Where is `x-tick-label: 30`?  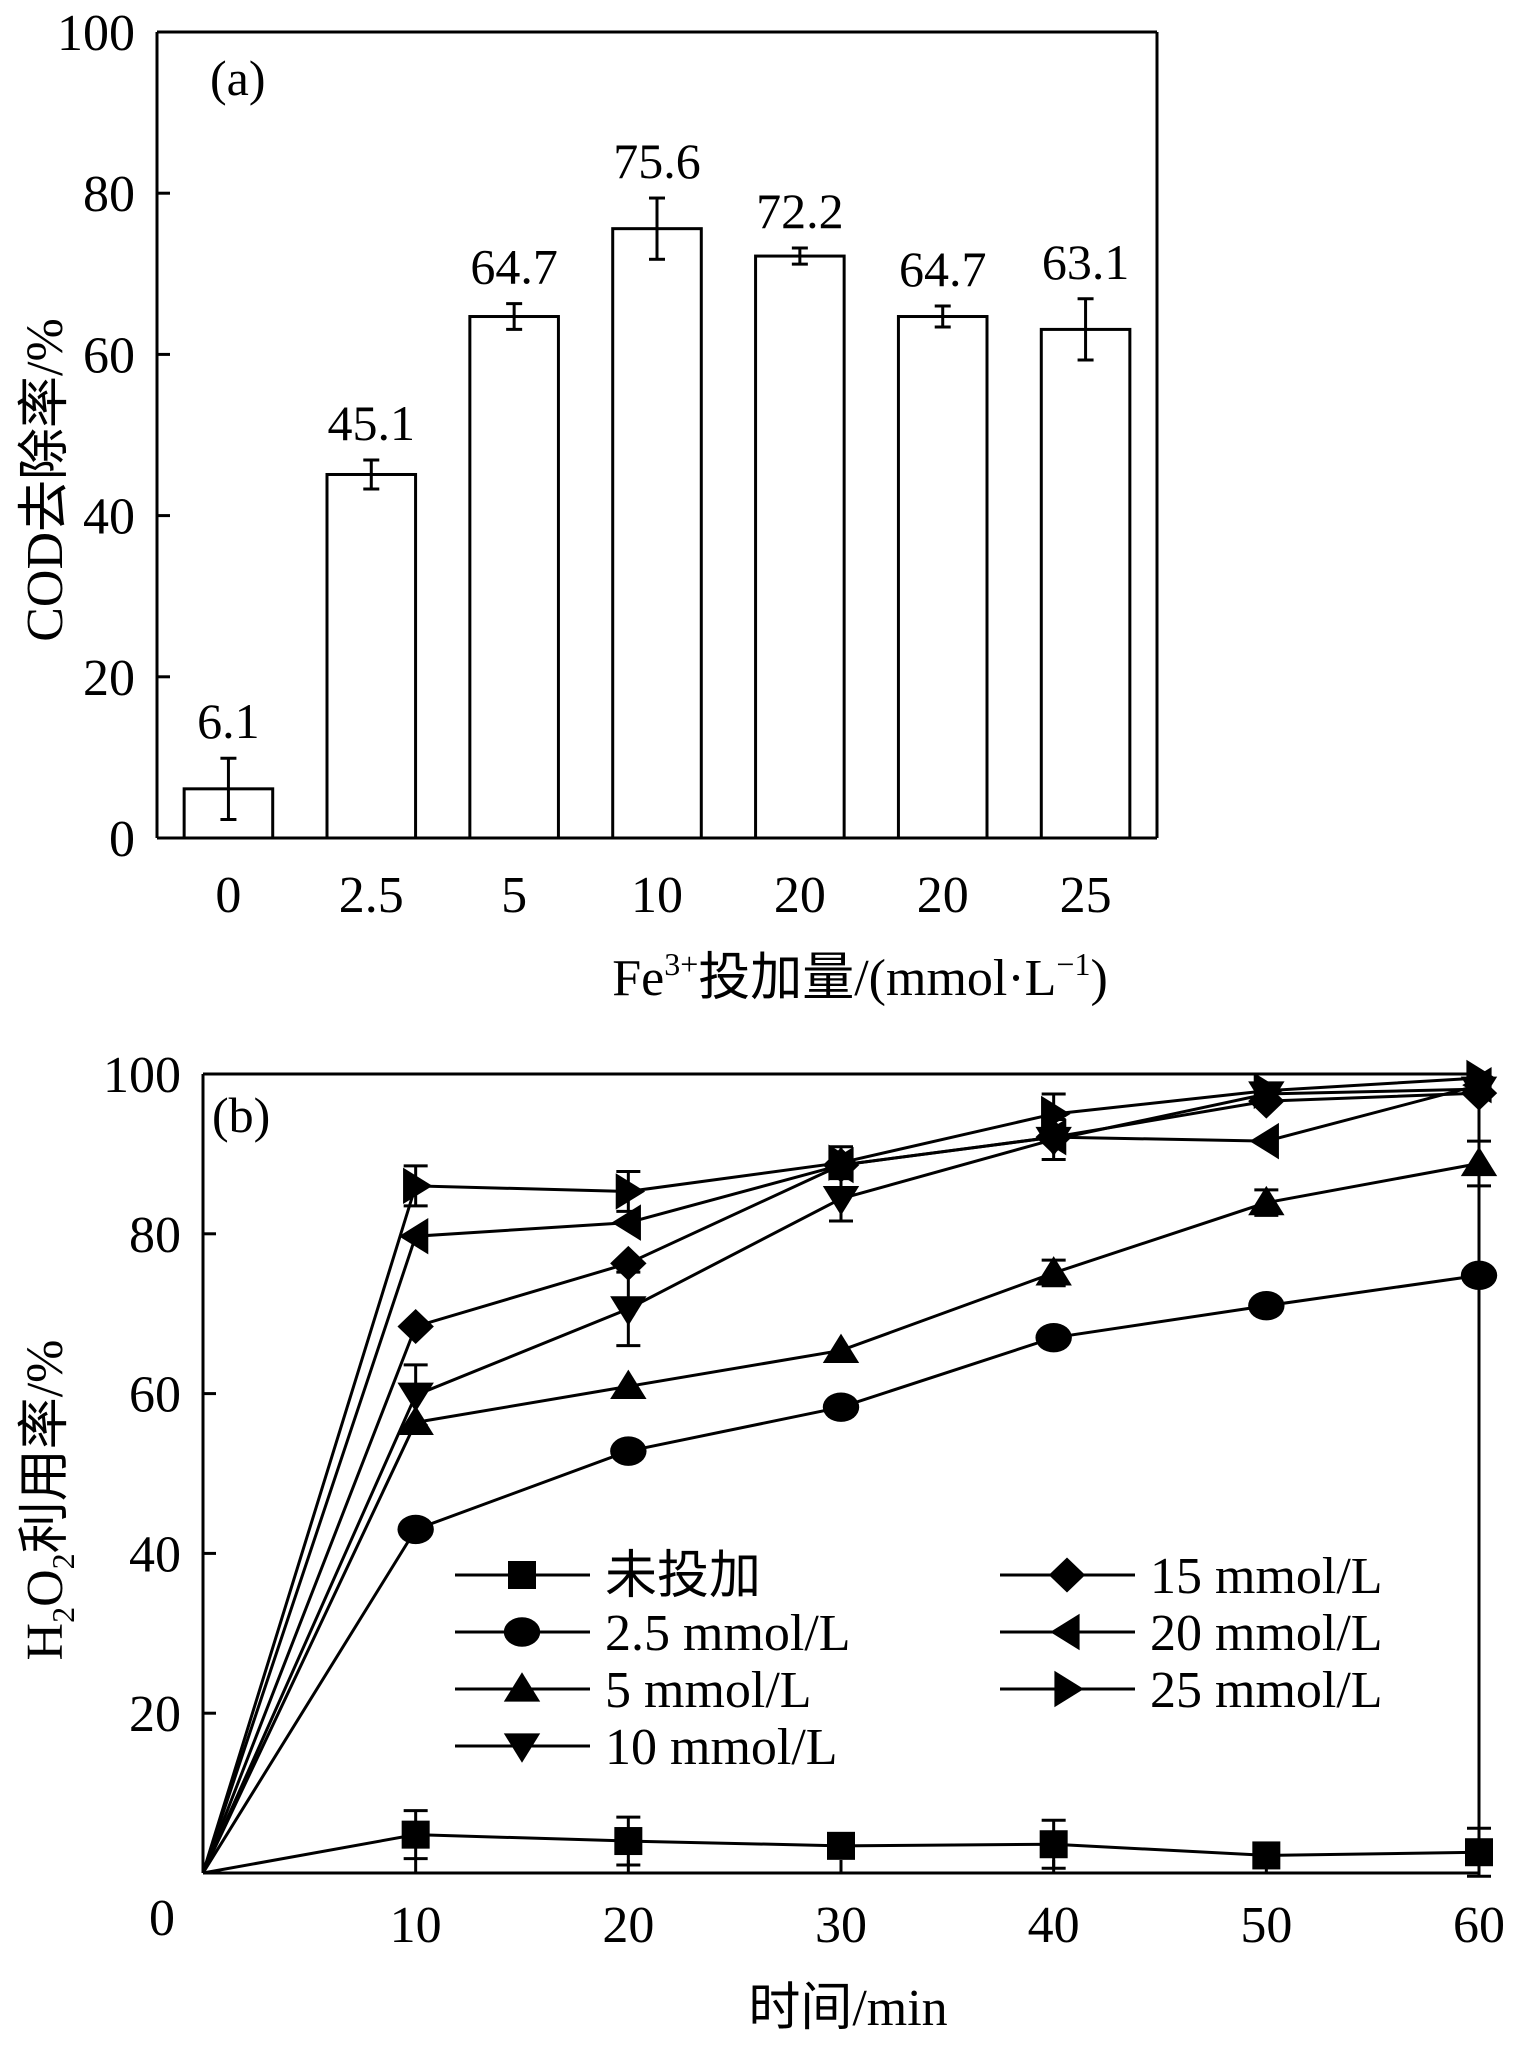 x-tick-label: 30 is located at coordinates (841, 1925).